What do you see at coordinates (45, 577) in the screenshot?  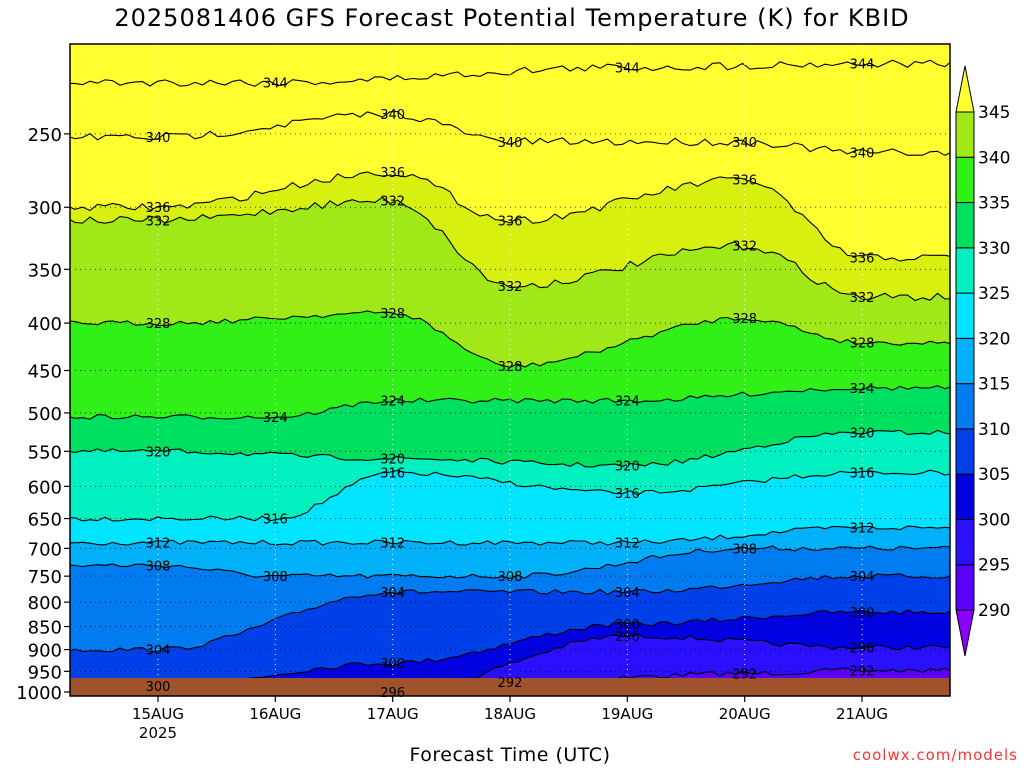 I see `y-tick-label: 750` at bounding box center [45, 577].